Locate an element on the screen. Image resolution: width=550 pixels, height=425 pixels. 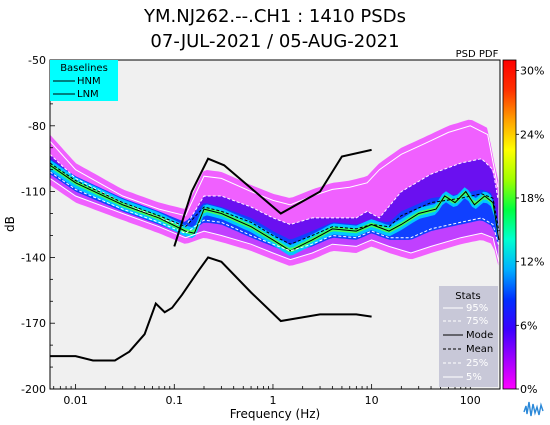
y-tick-label: -170 is located at coordinates (33, 323).